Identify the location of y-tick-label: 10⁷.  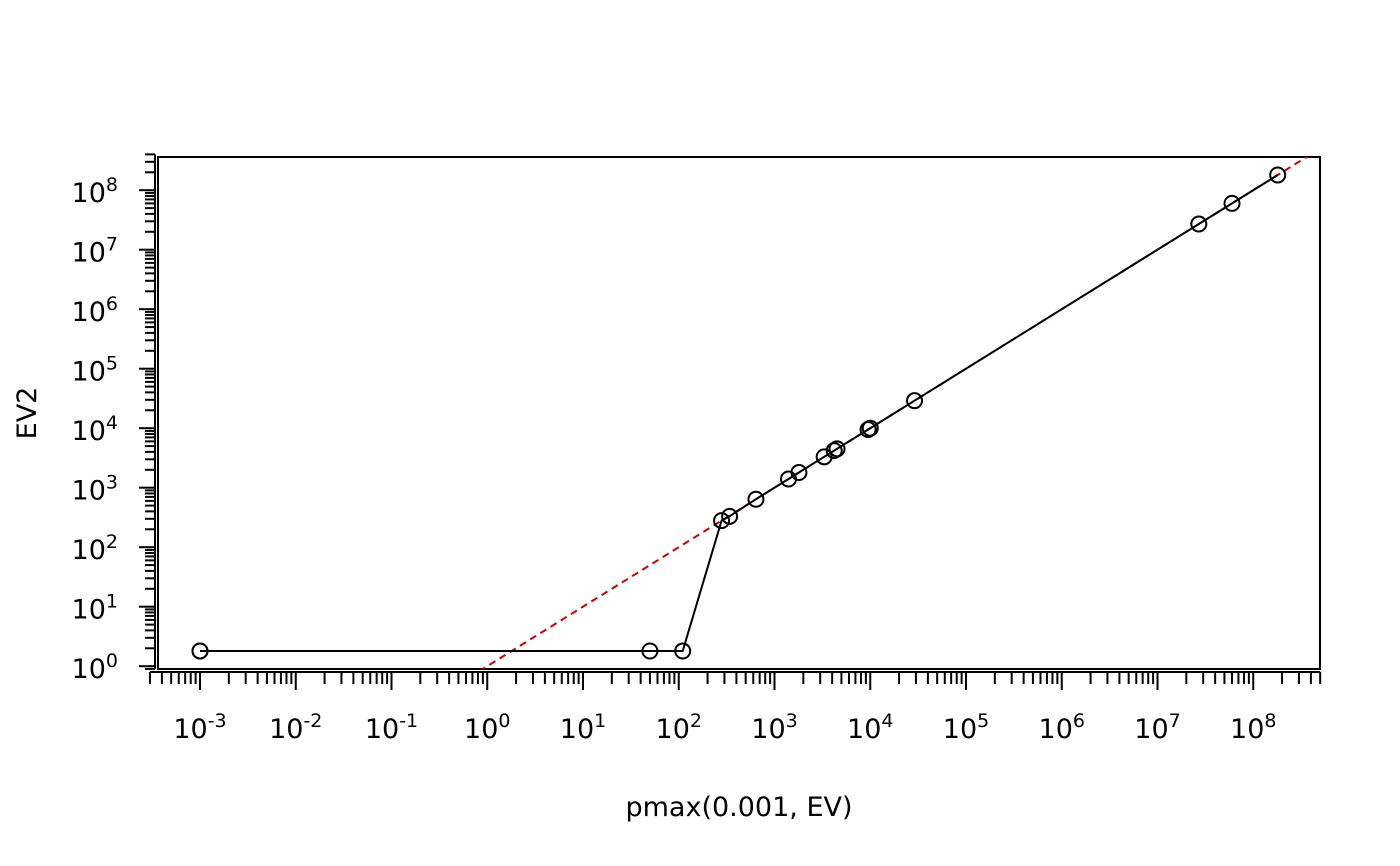
(95, 251).